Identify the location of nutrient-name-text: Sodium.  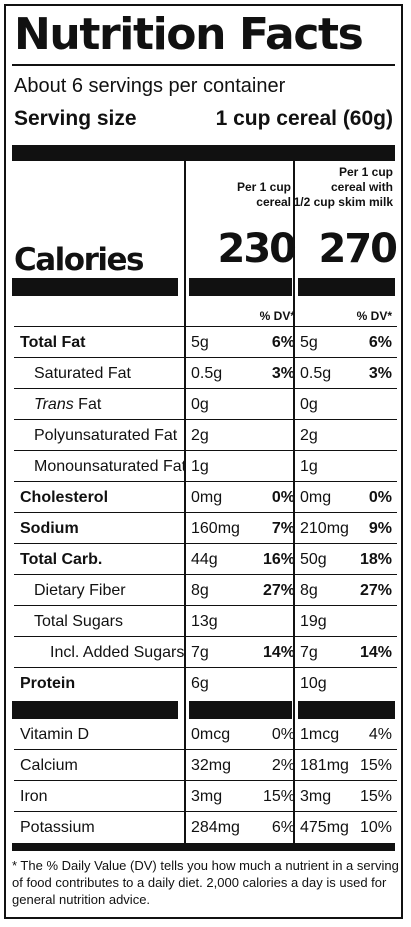
(49, 528).